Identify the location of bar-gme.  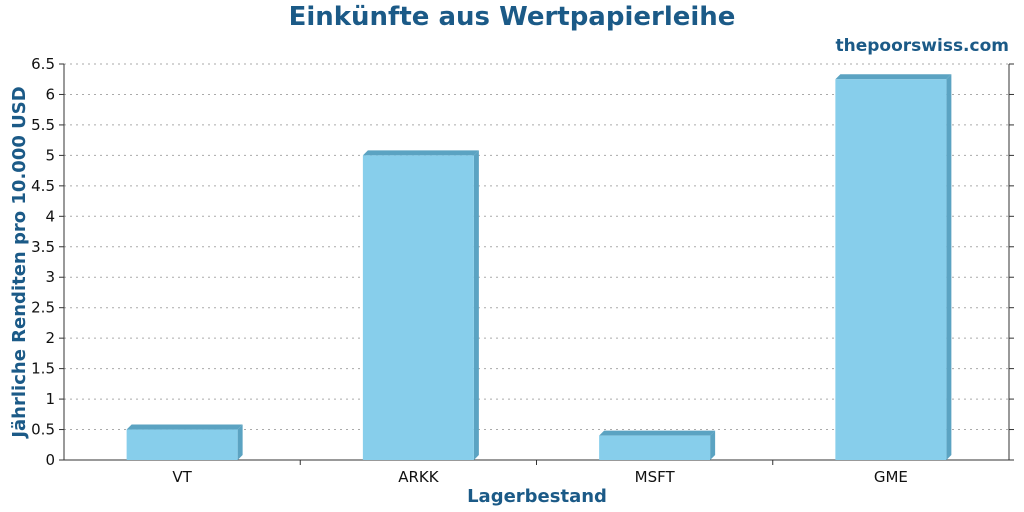
(893, 267).